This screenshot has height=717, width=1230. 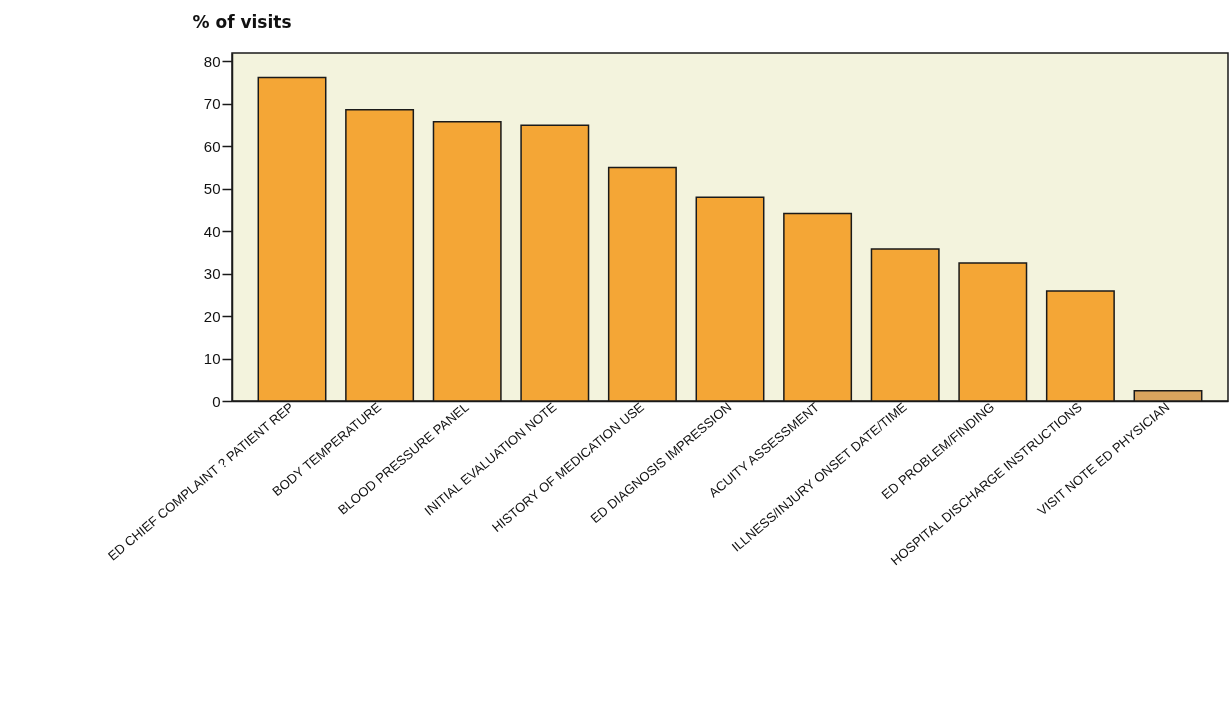 I want to click on y-tick-label: 60, so click(x=212, y=146).